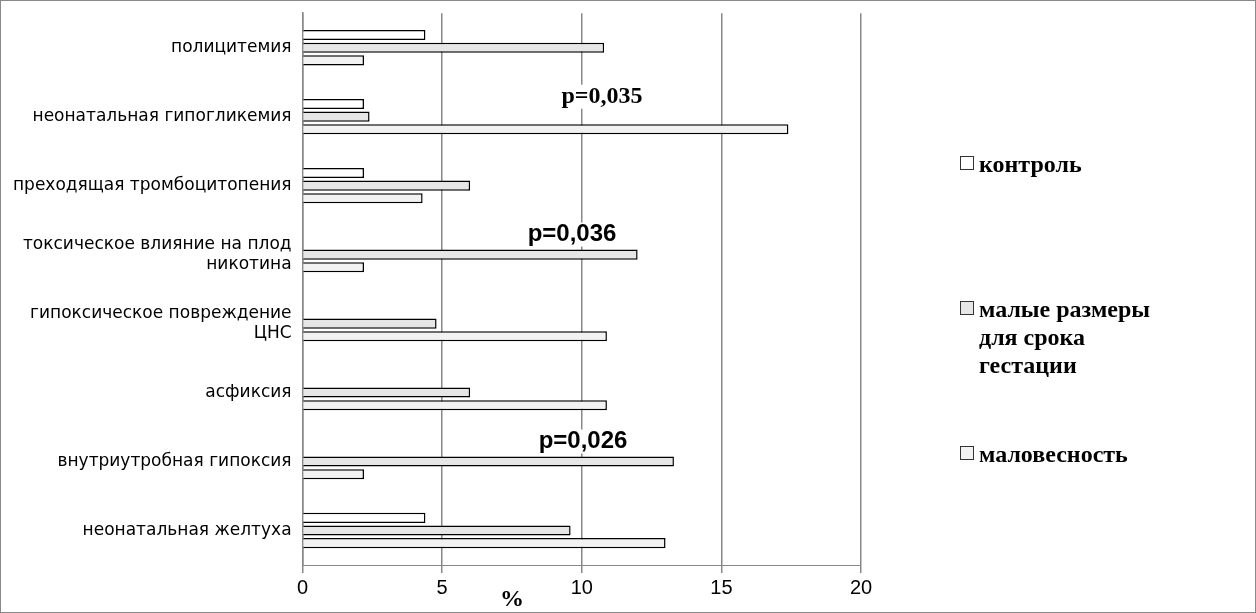 The height and width of the screenshot is (613, 1256). I want to click on annotation: p=0,035, so click(602, 94).